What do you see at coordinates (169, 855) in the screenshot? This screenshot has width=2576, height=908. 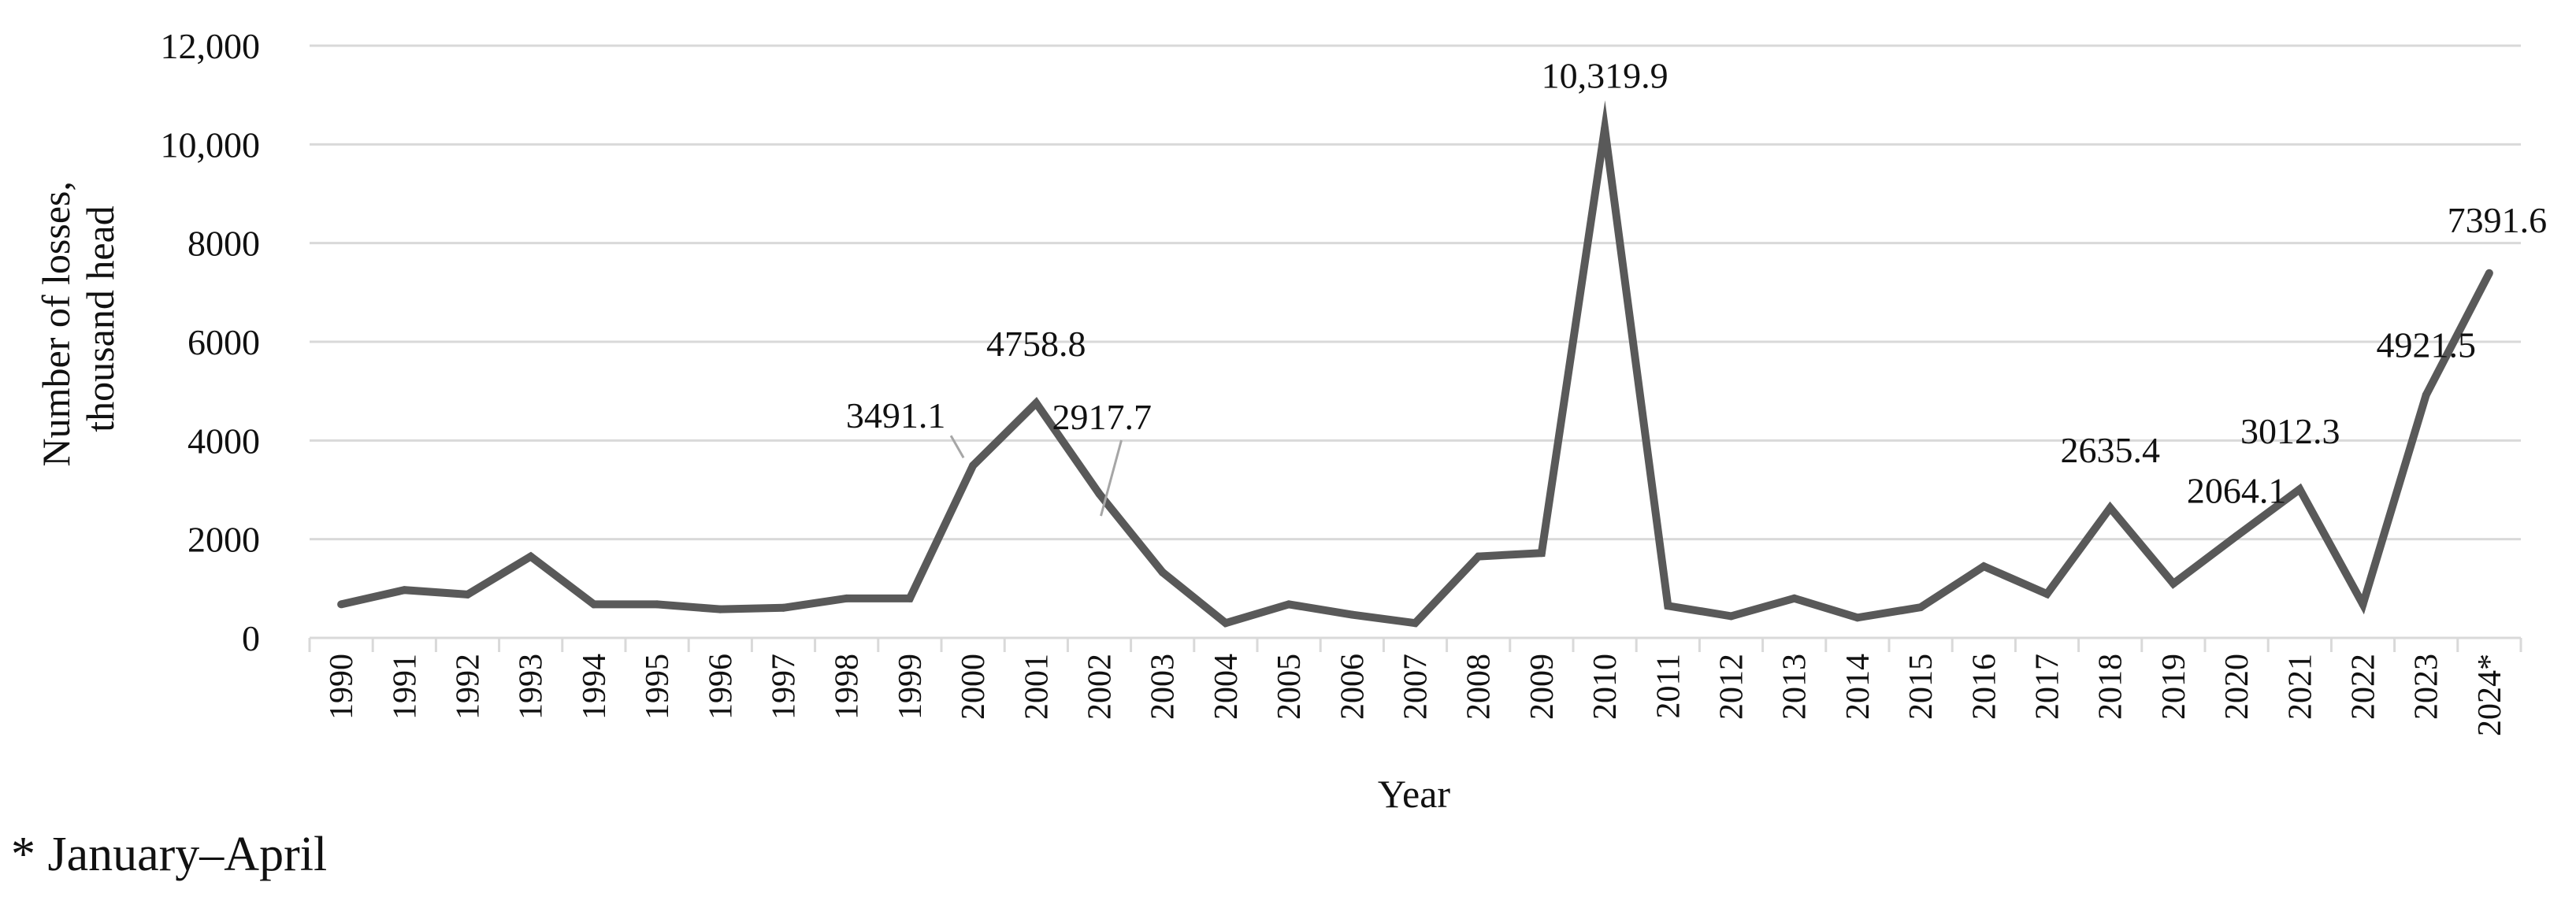 I see `footnote: * January–April` at bounding box center [169, 855].